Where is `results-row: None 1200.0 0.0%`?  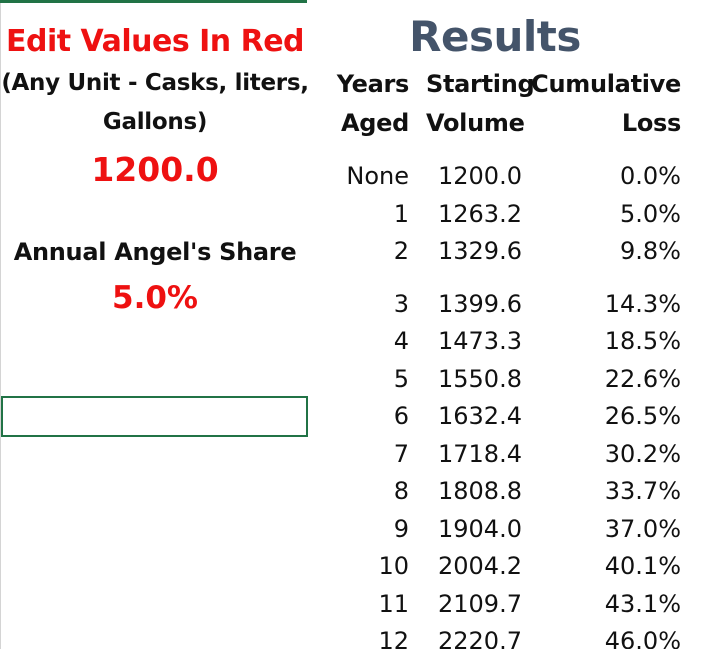 results-row: None 1200.0 0.0% is located at coordinates (520, 180).